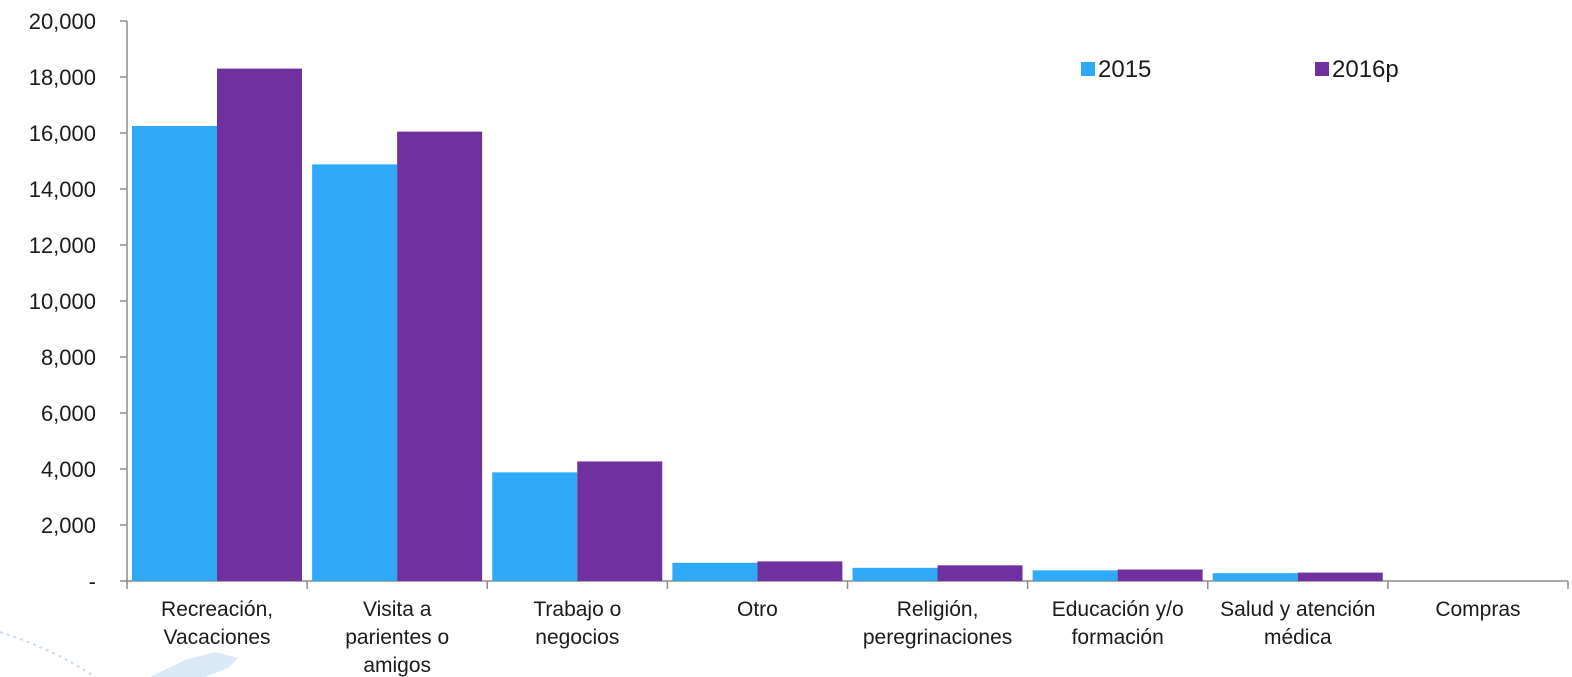 This screenshot has height=677, width=1572. Describe the element at coordinates (194, 664) in the screenshot. I see `watermark-airplane-shape` at that location.